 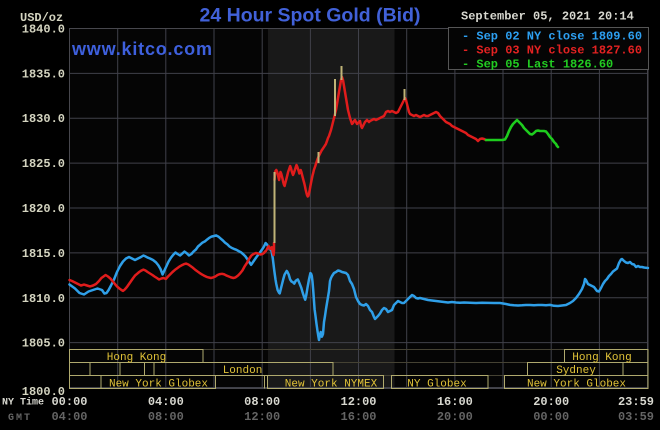 What do you see at coordinates (547, 17) in the screenshot?
I see `svg-text: September 05, 2021 20:14` at bounding box center [547, 17].